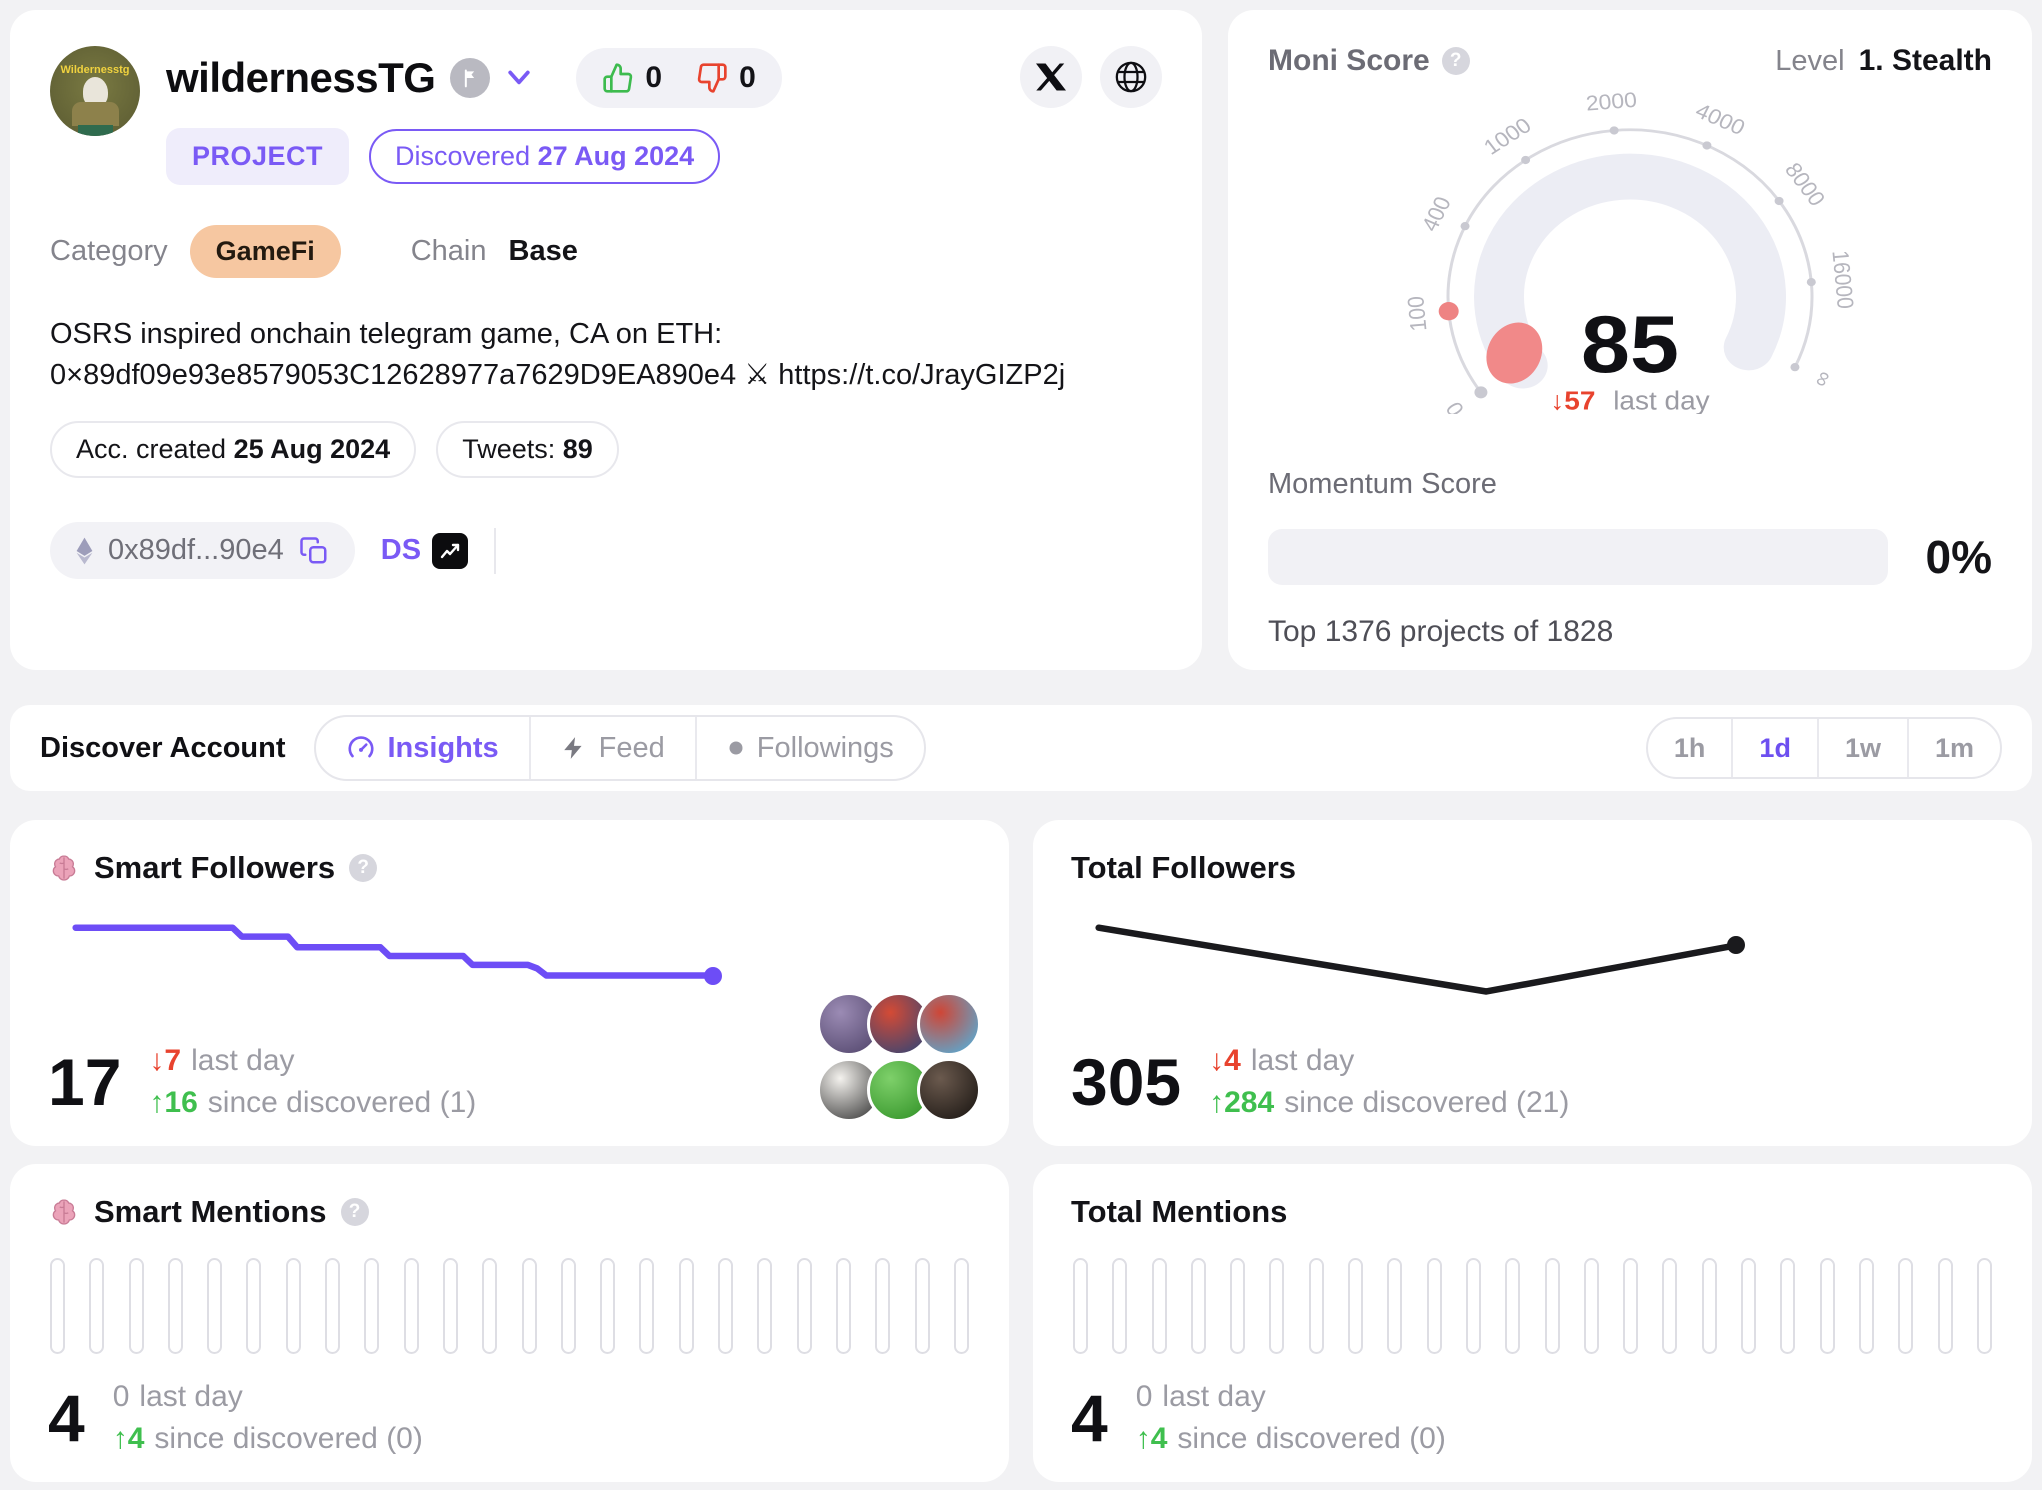  I want to click on delta-last-day: ↓4 last day, so click(1282, 1060).